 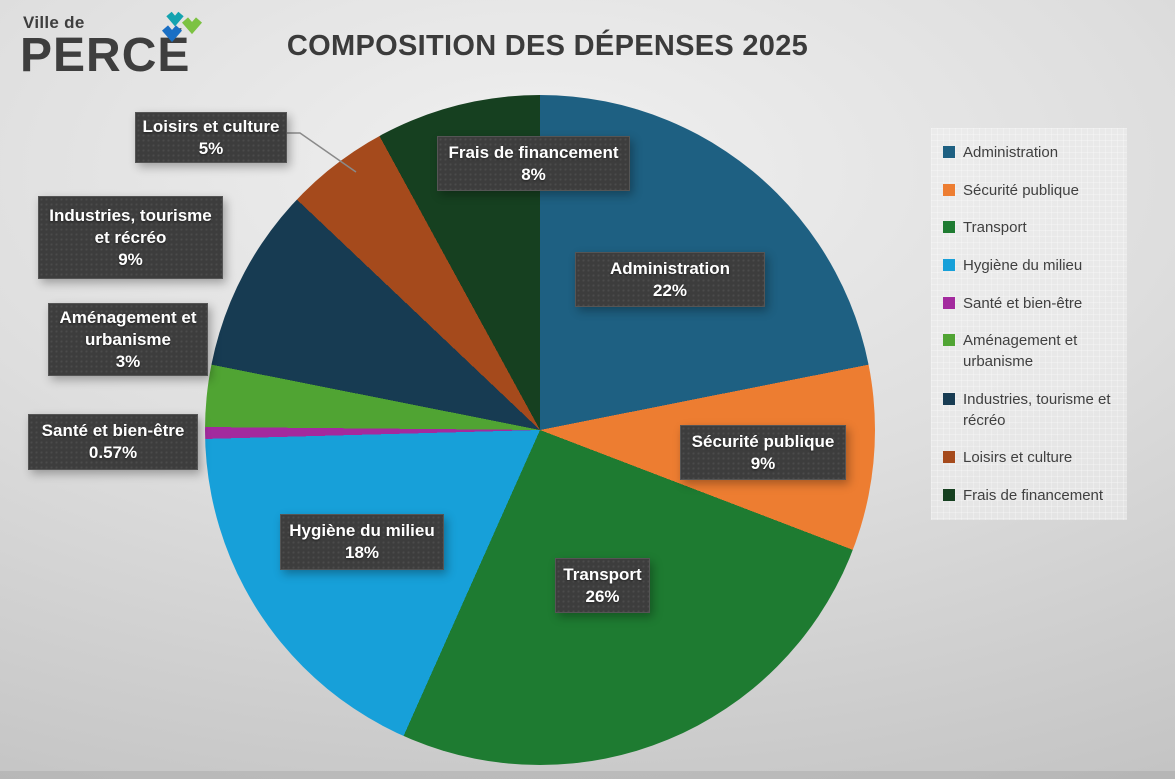 I want to click on legend-item-loisirs-et-culture: Loisirs et culture, so click(x=1029, y=457).